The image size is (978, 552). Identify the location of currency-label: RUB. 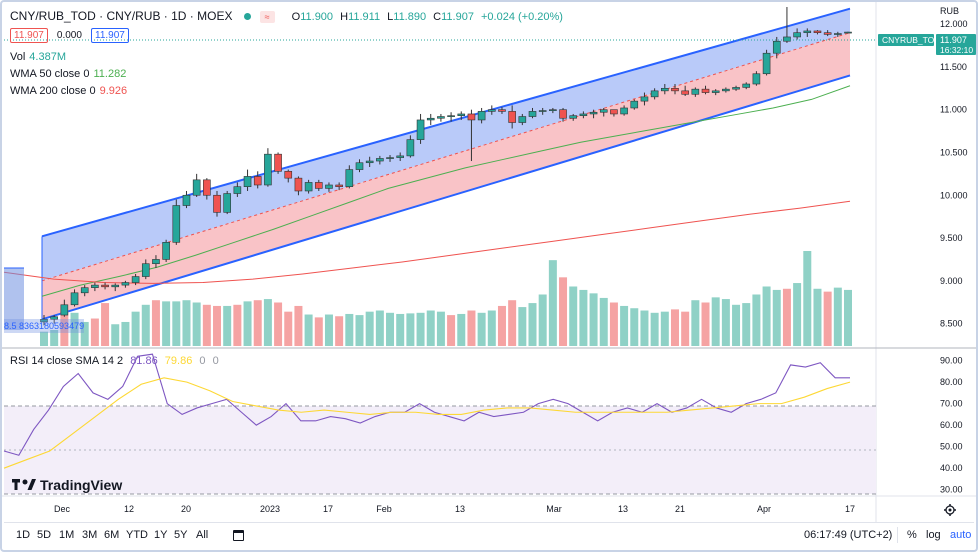
(949, 11).